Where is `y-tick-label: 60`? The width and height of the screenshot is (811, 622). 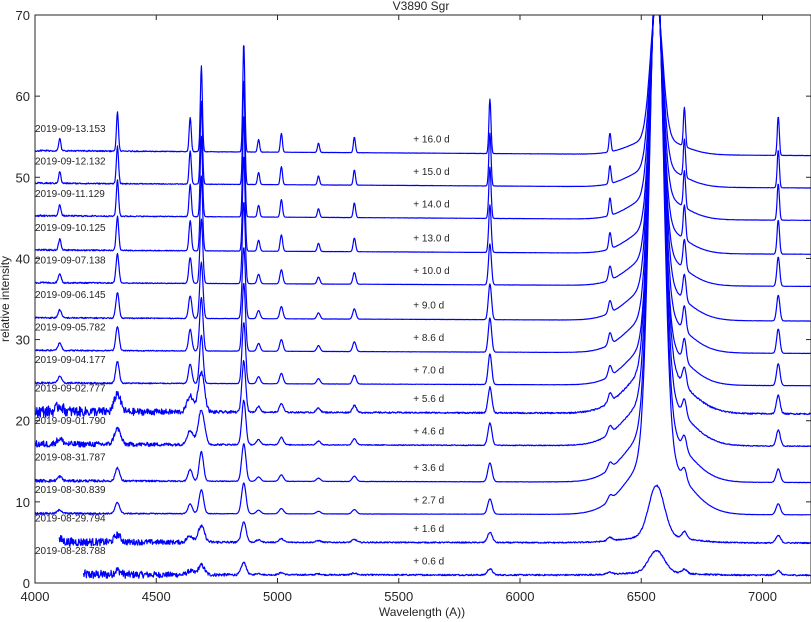 y-tick-label: 60 is located at coordinates (23, 96).